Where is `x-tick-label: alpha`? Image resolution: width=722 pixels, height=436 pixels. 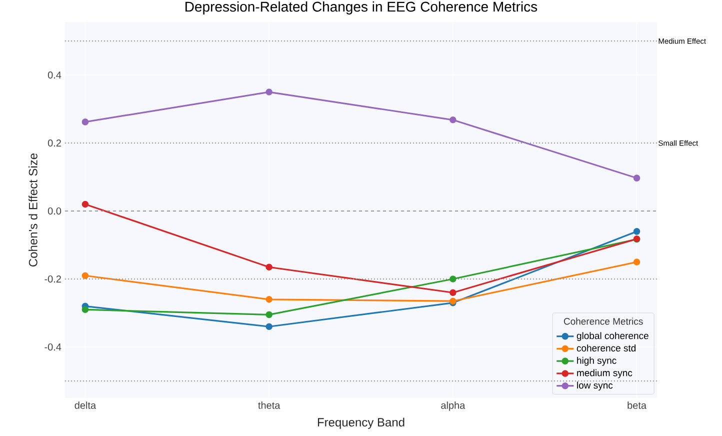
x-tick-label: alpha is located at coordinates (453, 406).